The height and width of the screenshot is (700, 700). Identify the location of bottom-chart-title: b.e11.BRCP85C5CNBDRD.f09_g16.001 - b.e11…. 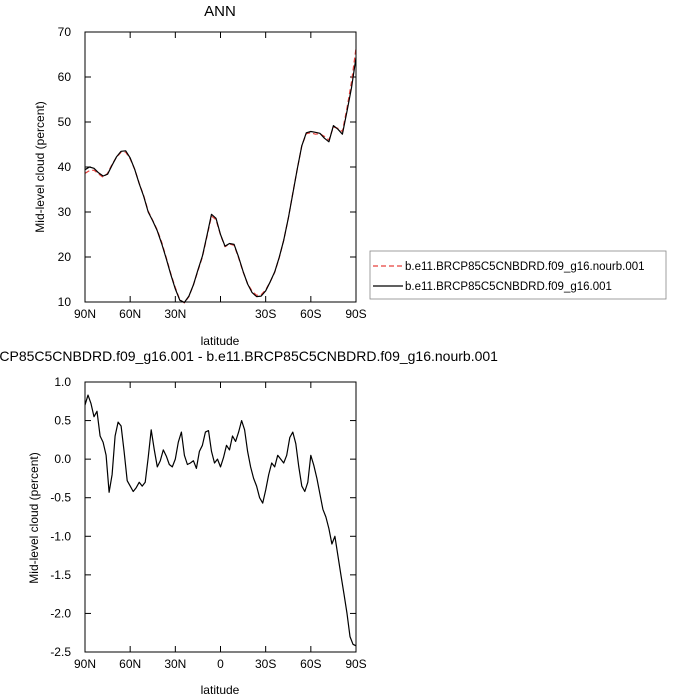
(249, 356).